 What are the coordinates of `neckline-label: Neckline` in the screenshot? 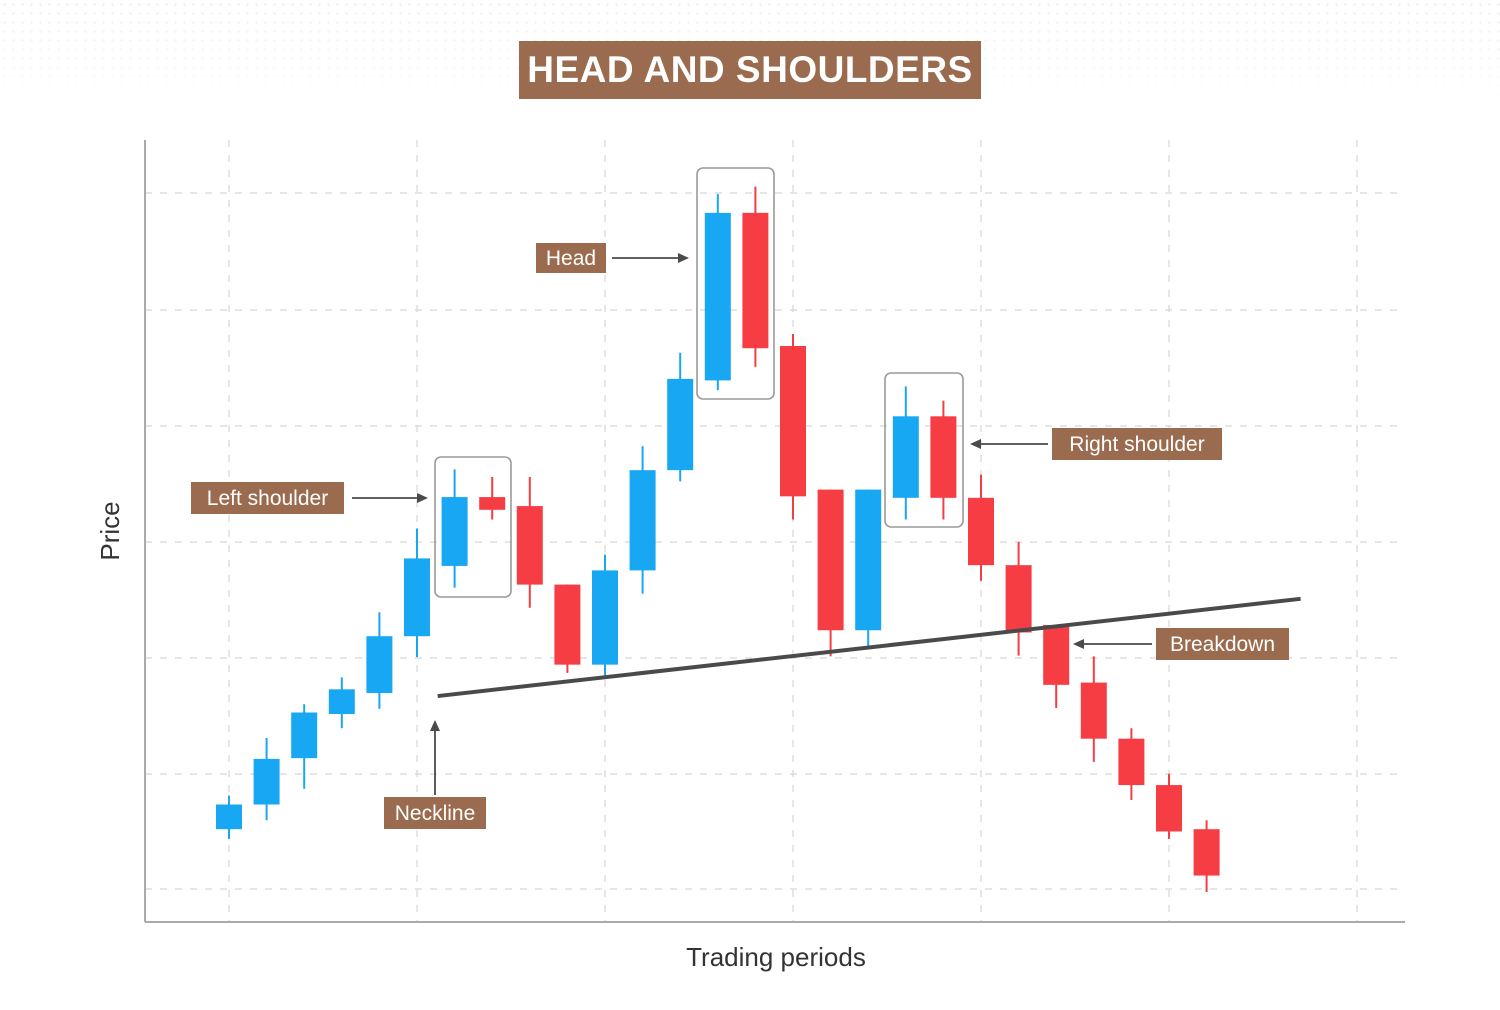 It's located at (435, 813).